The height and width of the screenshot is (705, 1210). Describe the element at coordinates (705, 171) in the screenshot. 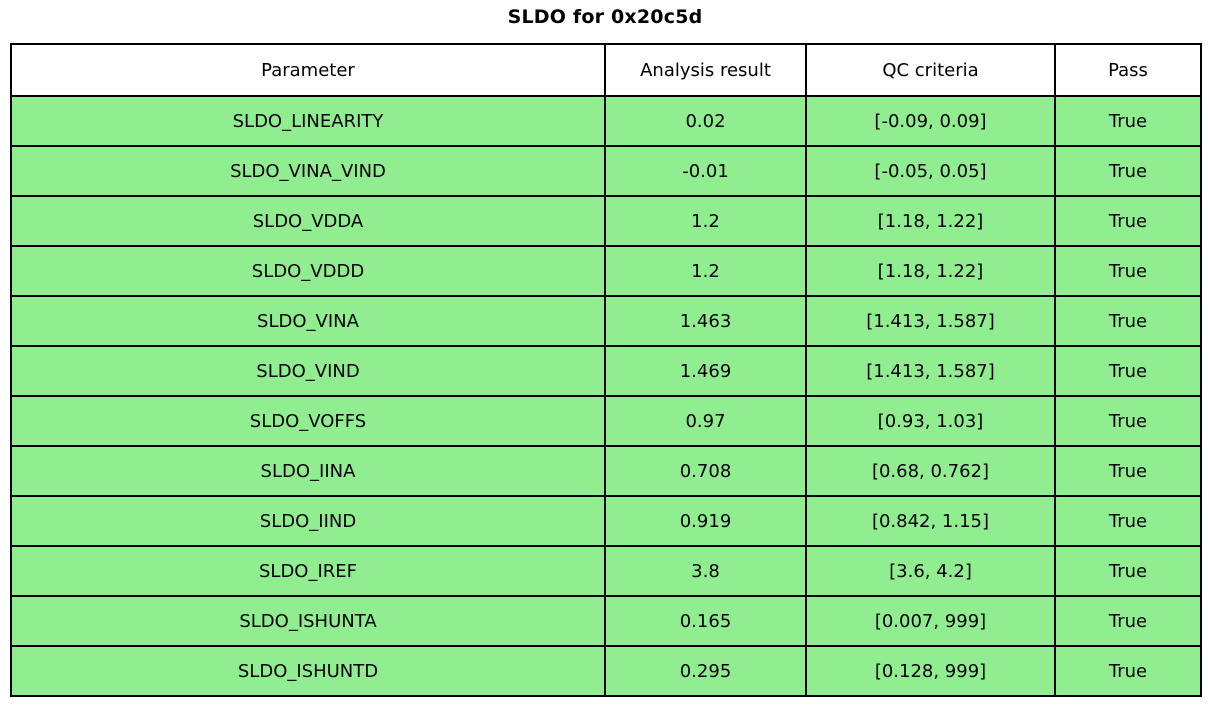

I see `cell-analysis-result: -0.01` at that location.